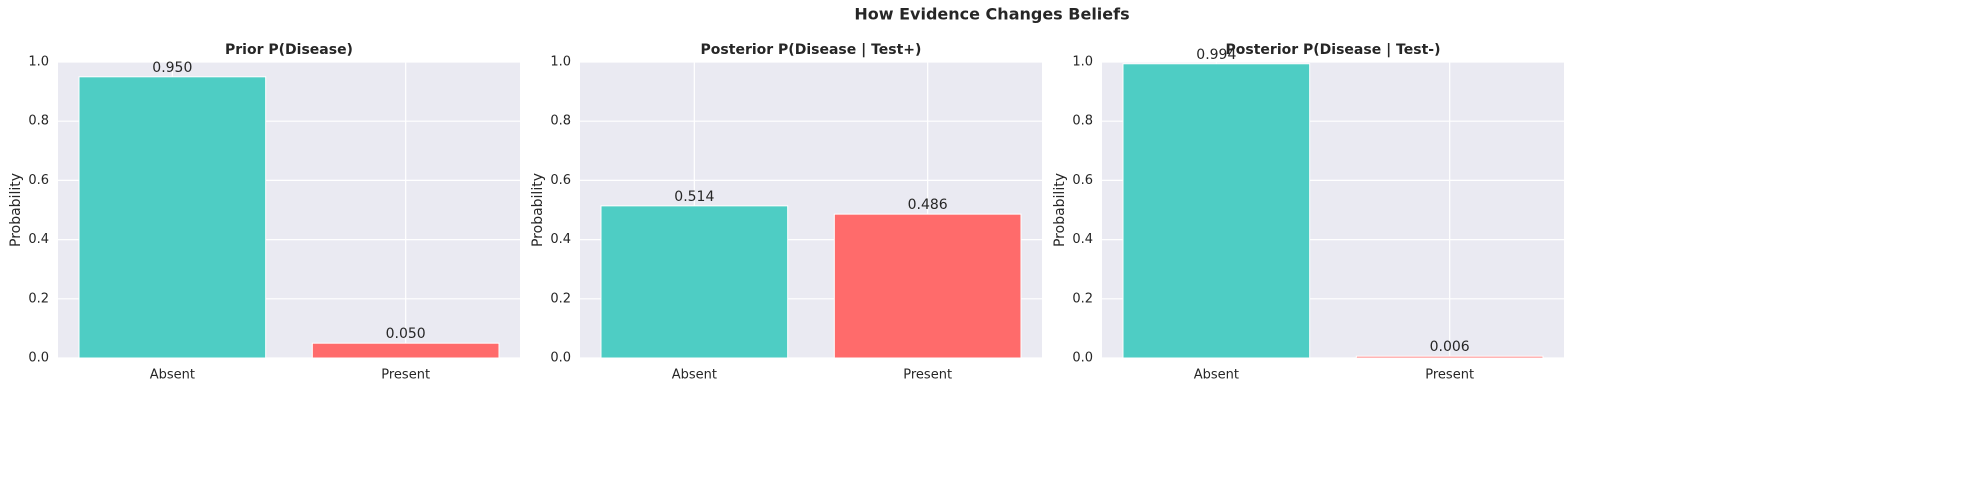 This screenshot has width=1984, height=492. What do you see at coordinates (406, 334) in the screenshot?
I see `value-label: 0.050` at bounding box center [406, 334].